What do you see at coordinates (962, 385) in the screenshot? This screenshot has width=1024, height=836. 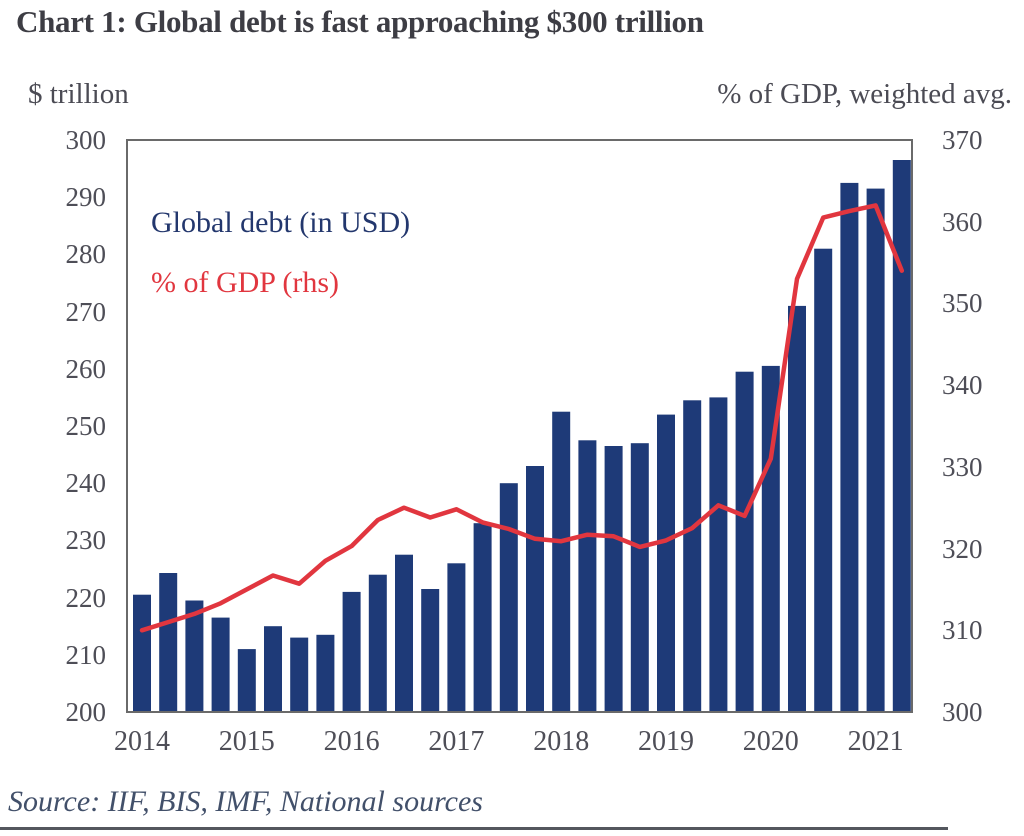 I see `right-tick-label: 340` at bounding box center [962, 385].